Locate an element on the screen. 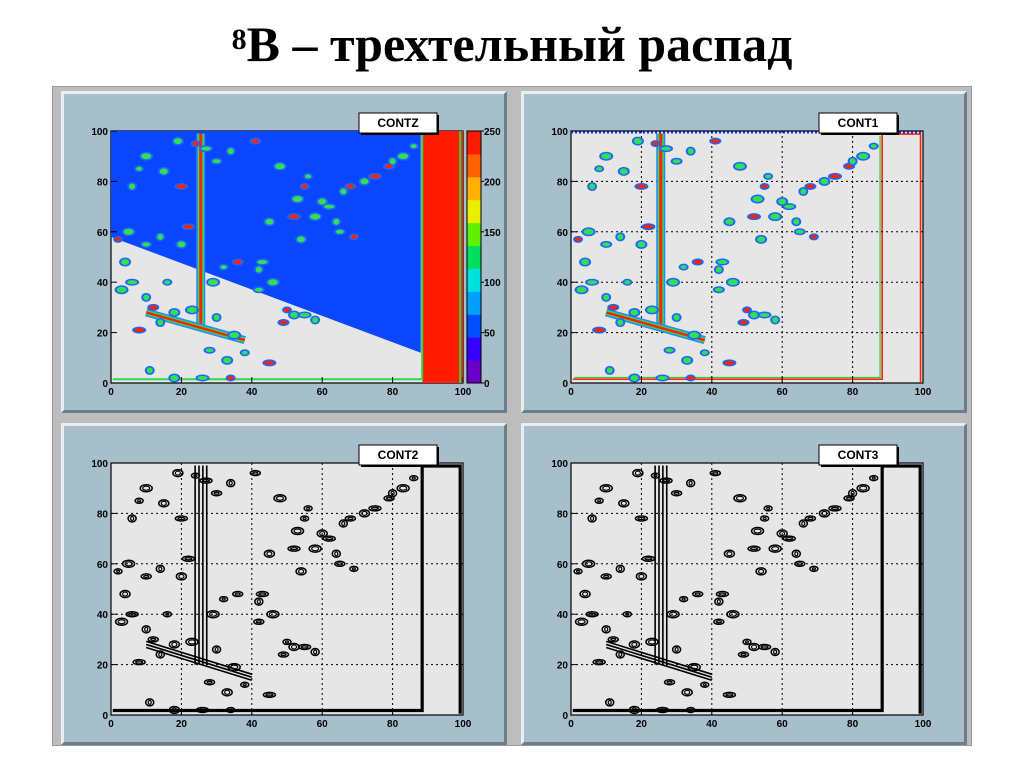 This screenshot has width=1024, height=768. y-tick-label: 40 is located at coordinates (563, 283).